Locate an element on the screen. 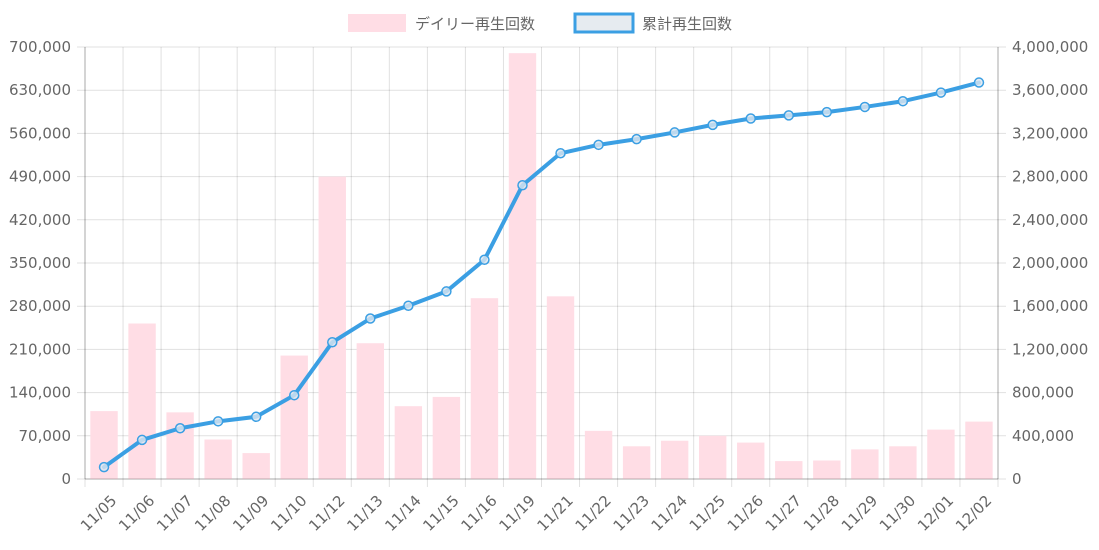  x-tick-label: 11/15 is located at coordinates (440, 513).